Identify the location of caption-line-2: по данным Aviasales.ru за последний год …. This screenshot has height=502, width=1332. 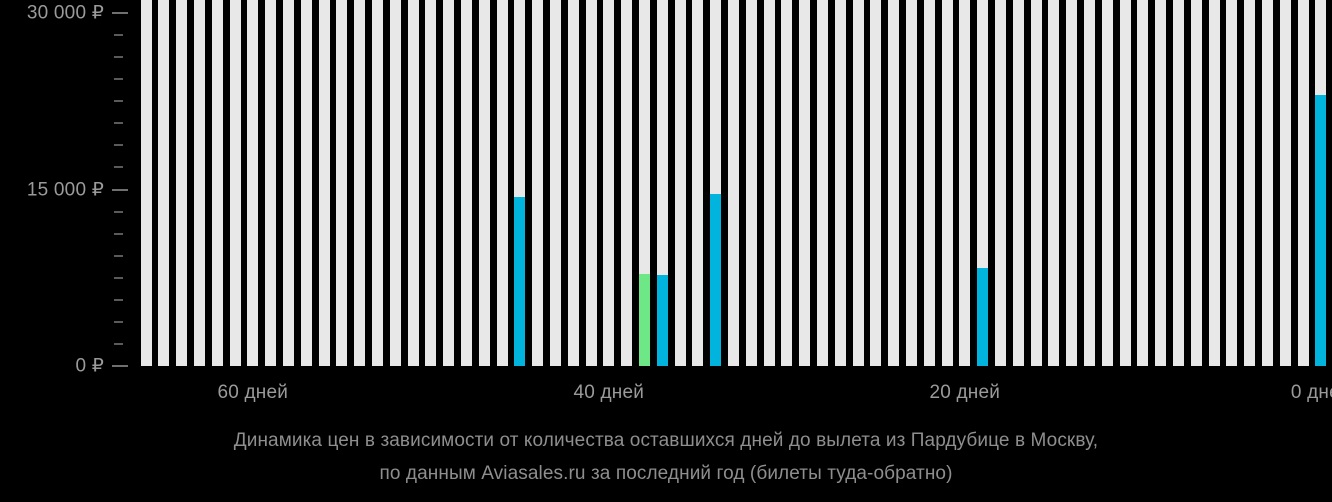
(666, 473).